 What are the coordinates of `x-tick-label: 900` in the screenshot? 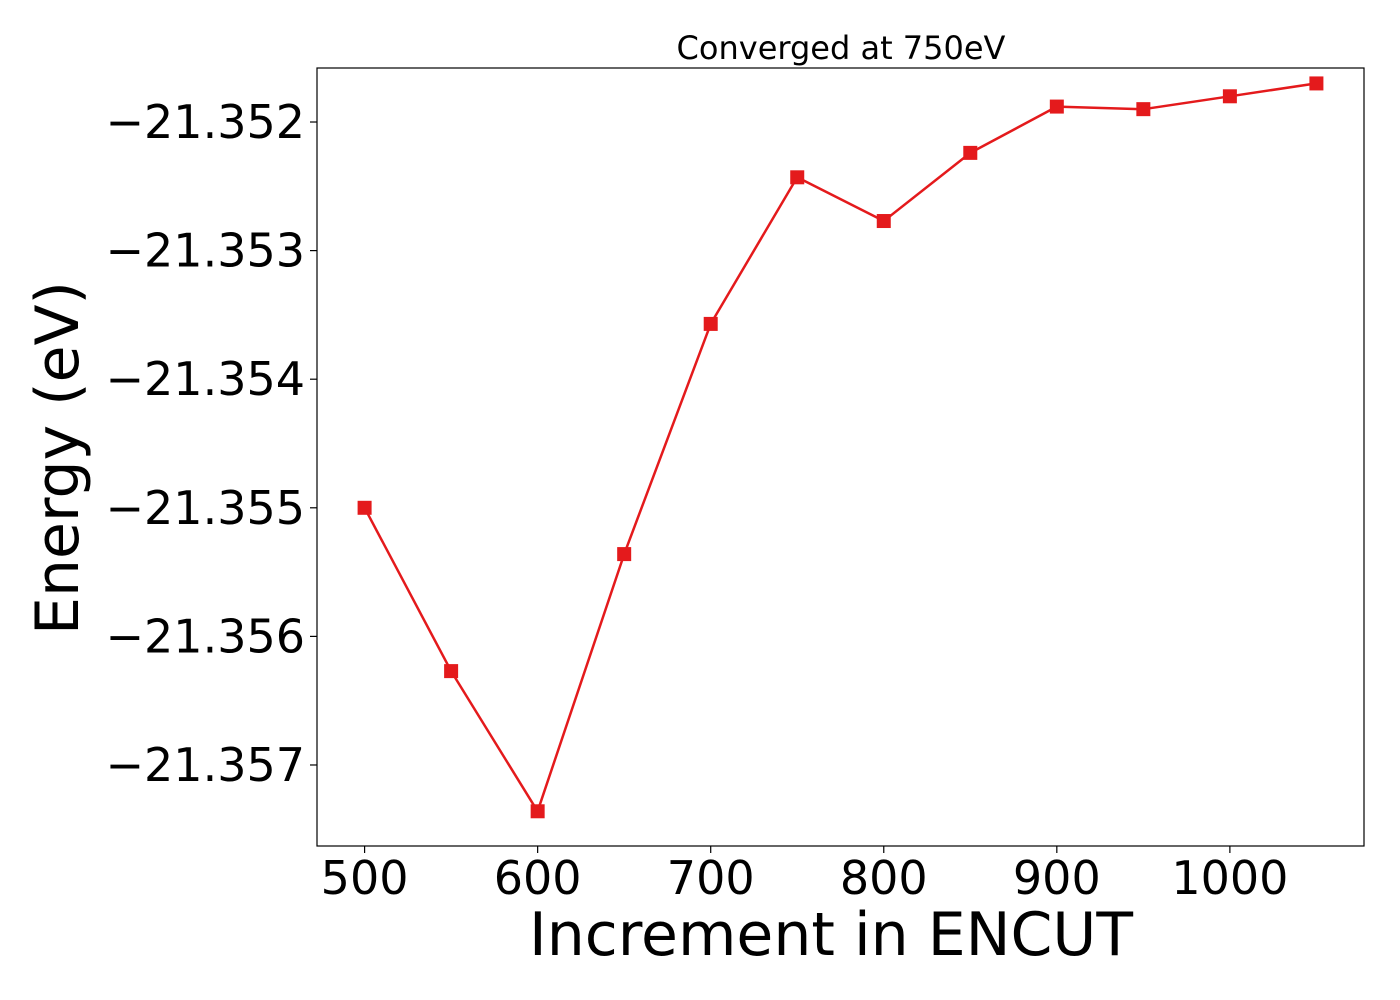 It's located at (1057, 878).